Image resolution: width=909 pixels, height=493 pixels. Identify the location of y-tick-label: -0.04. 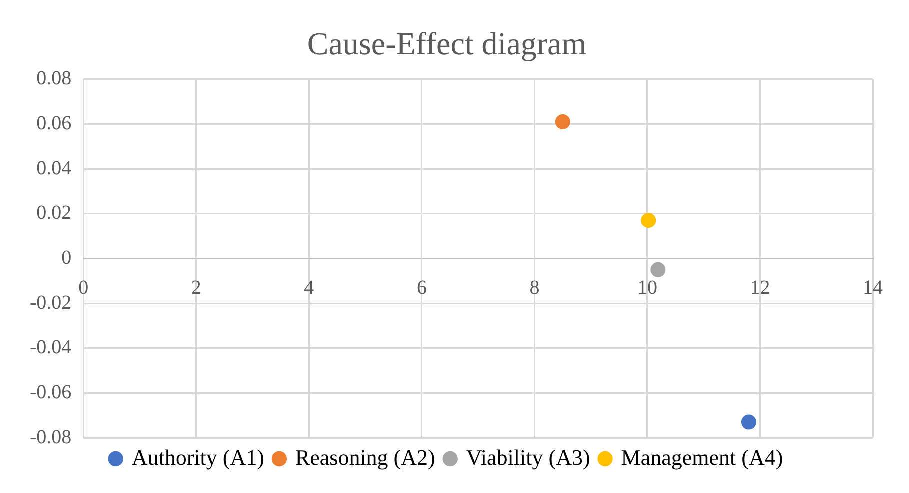
(51, 347).